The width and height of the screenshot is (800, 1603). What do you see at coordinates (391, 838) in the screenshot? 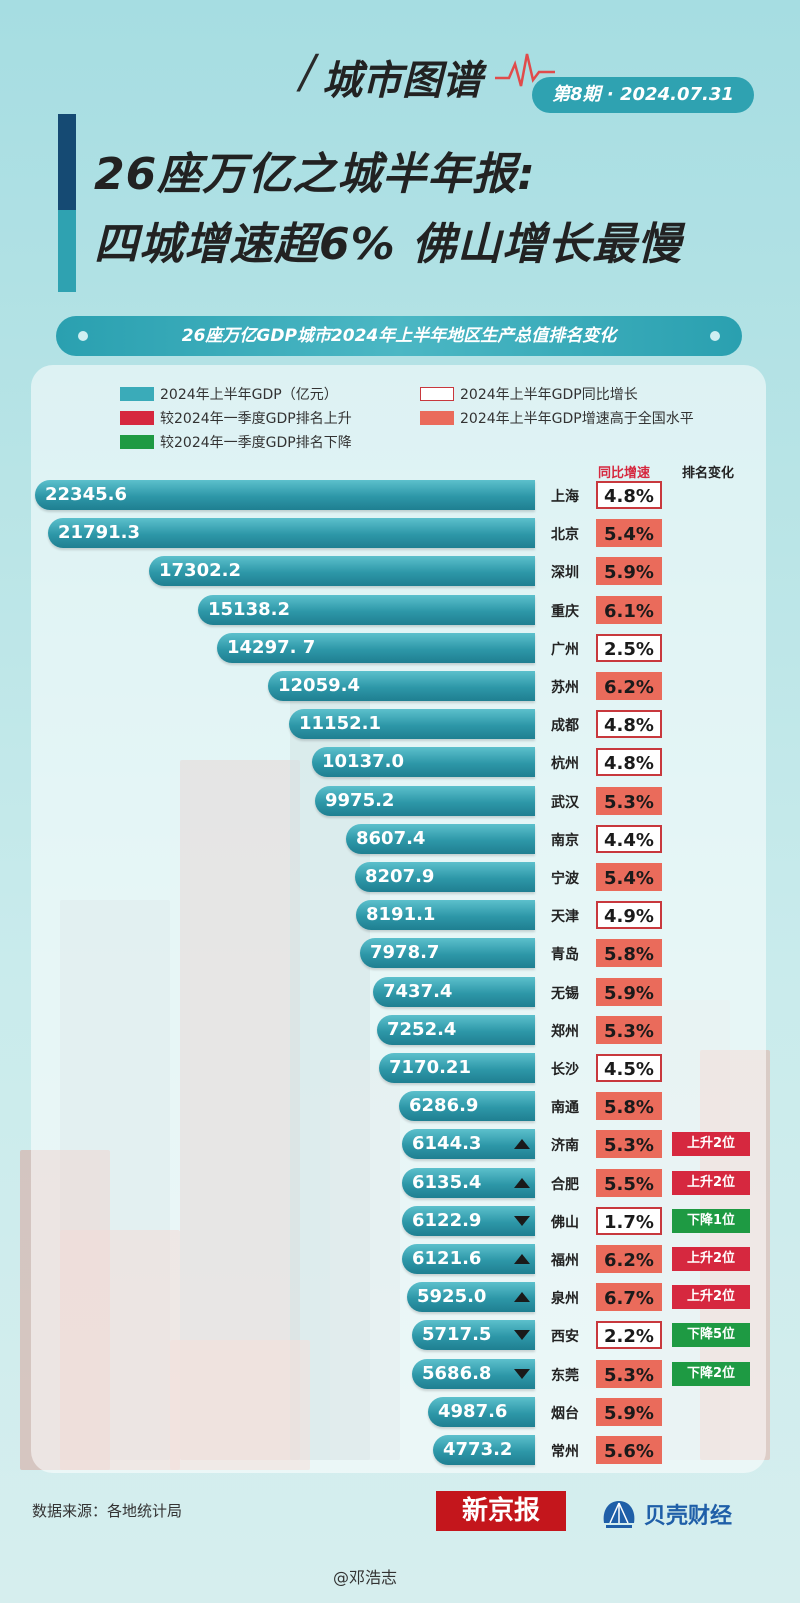
I see `bar-value-label: 8607.4` at bounding box center [391, 838].